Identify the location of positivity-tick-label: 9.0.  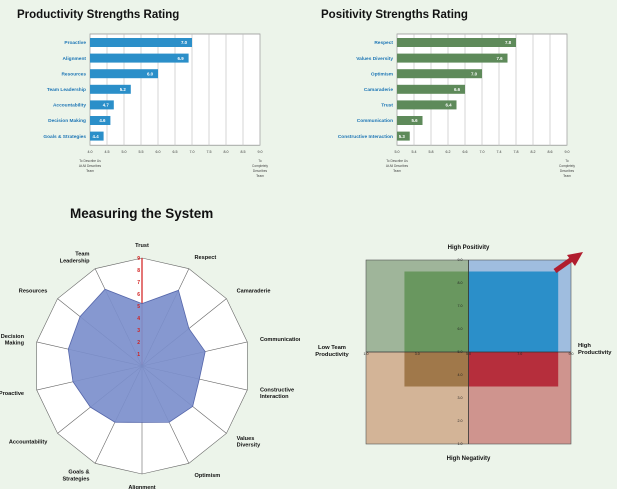
(567, 152).